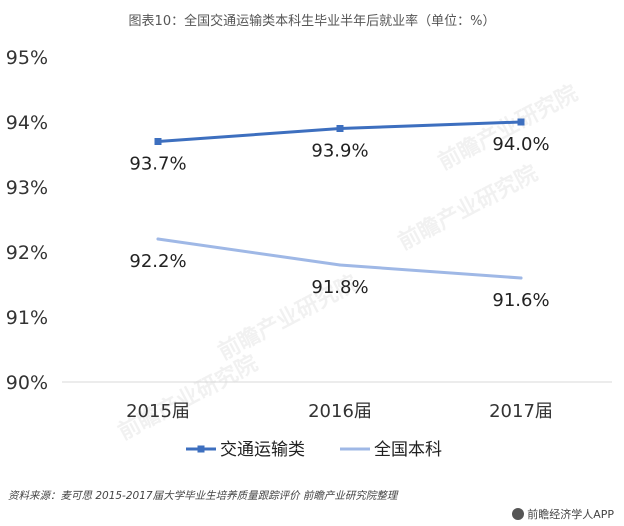 This screenshot has width=624, height=526. Describe the element at coordinates (521, 411) in the screenshot. I see `x-tick-label: 2017届` at that location.